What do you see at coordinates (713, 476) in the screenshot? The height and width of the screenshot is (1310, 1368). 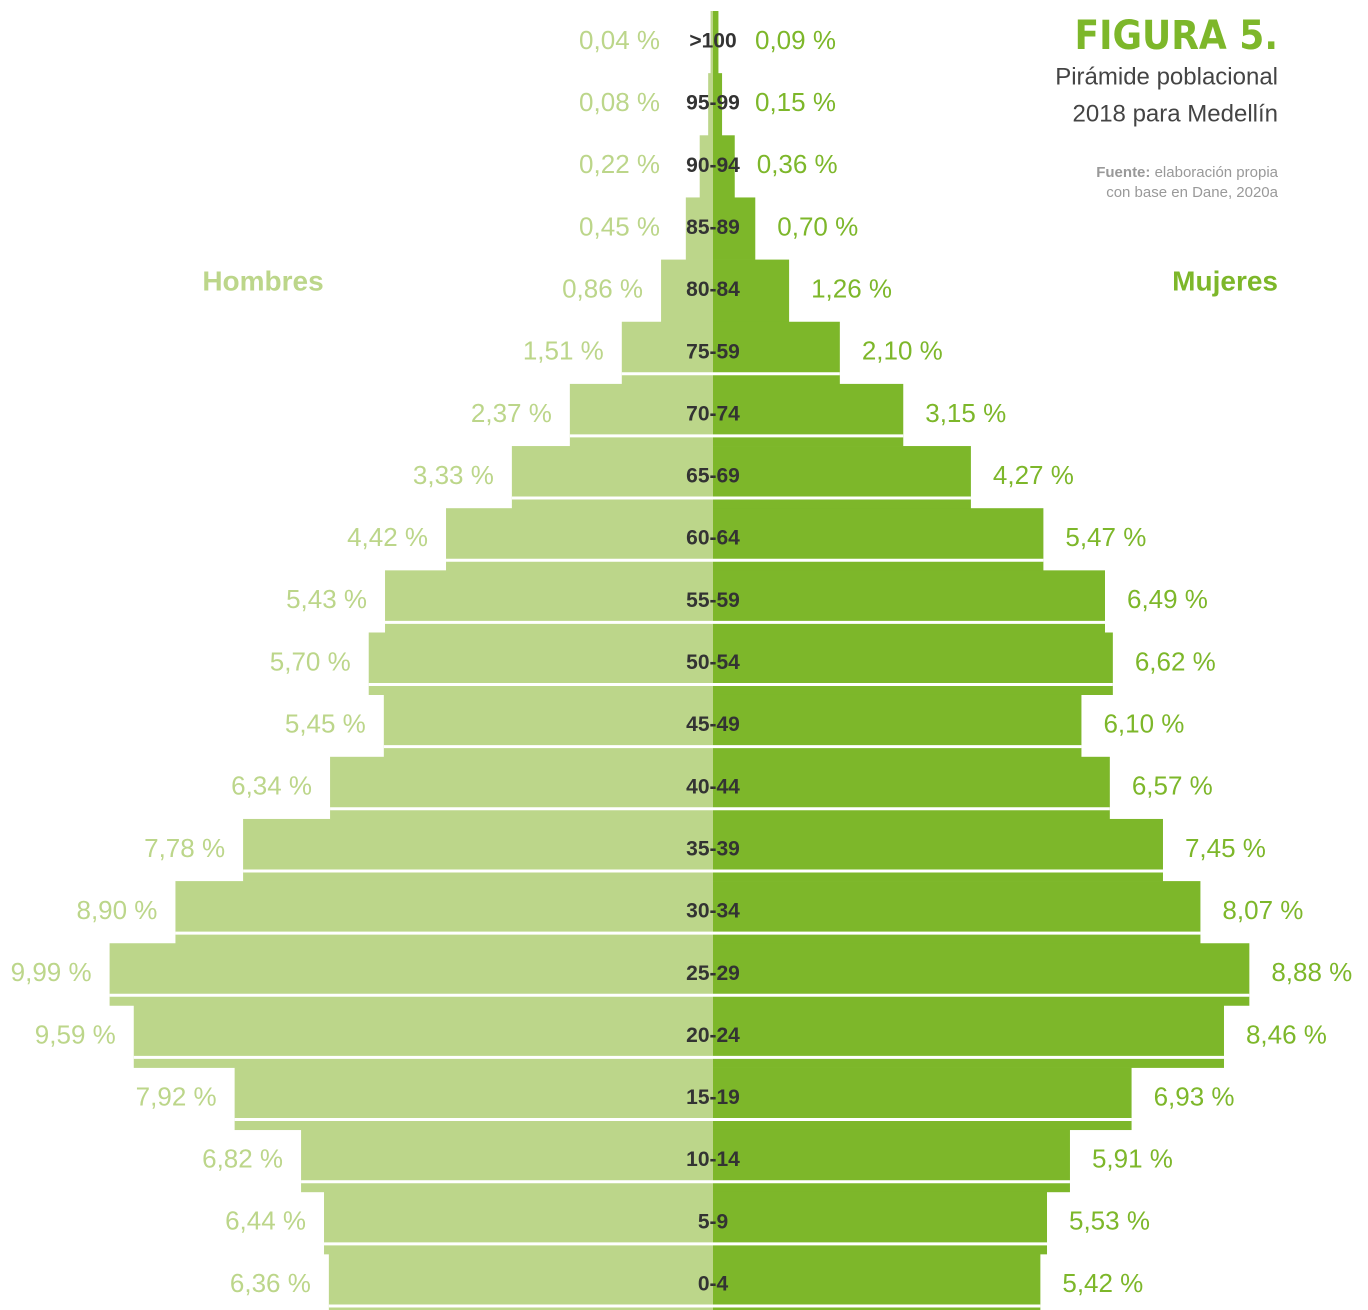 I see `age-label: 65-69` at bounding box center [713, 476].